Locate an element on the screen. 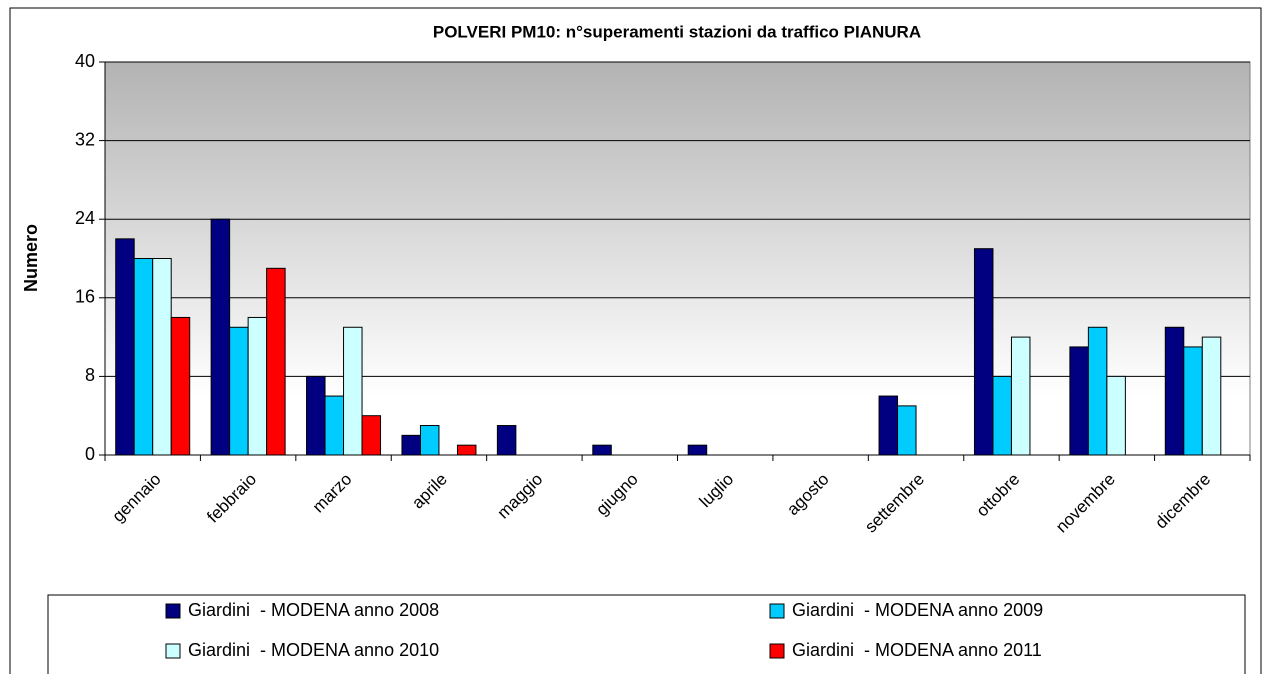 The height and width of the screenshot is (674, 1262). y-tick-label: 32 is located at coordinates (85, 139).